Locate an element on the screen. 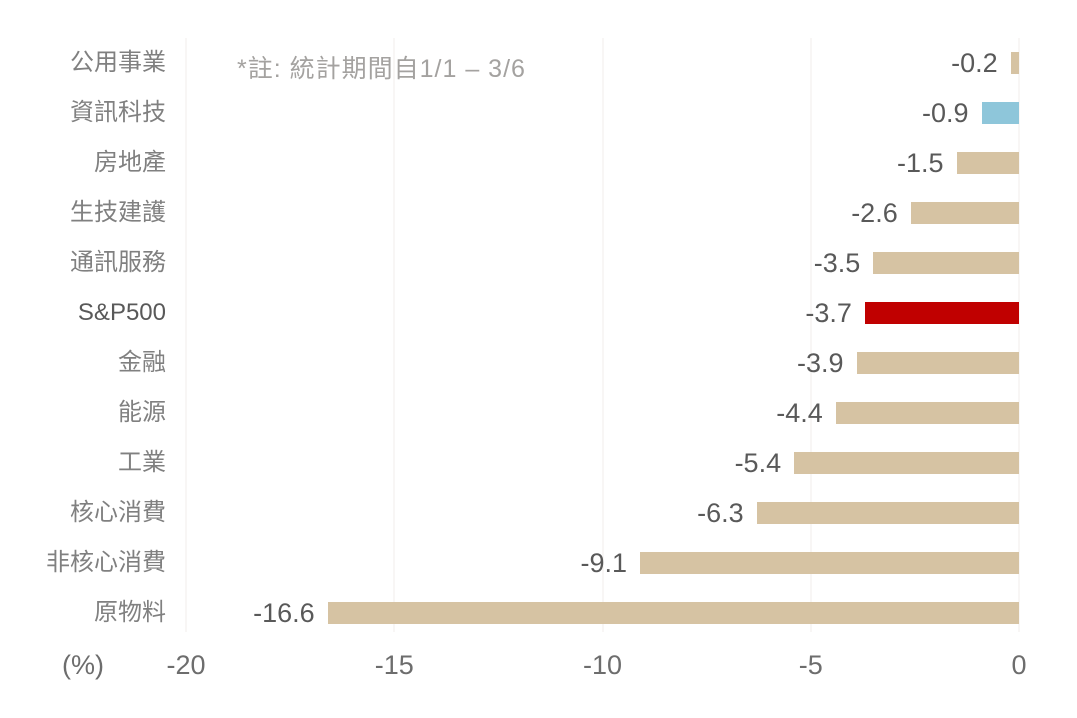  x-axis-tick-label: -10 is located at coordinates (602, 665).